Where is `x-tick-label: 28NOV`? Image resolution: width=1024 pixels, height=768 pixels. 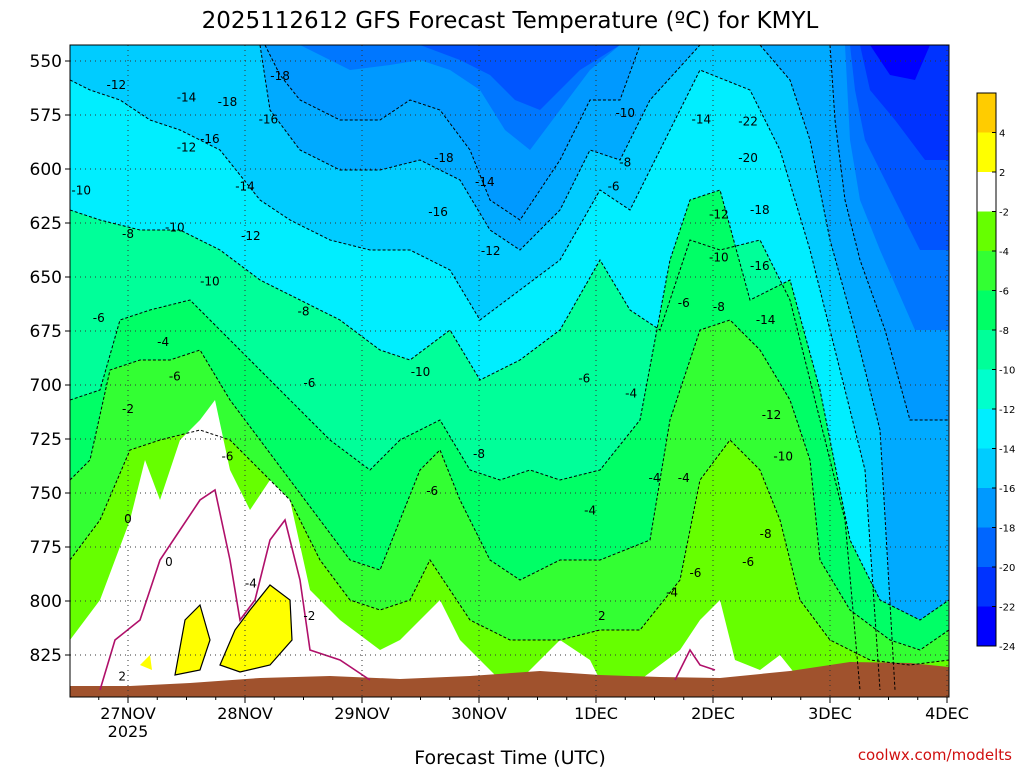 x-tick-label: 28NOV is located at coordinates (245, 713).